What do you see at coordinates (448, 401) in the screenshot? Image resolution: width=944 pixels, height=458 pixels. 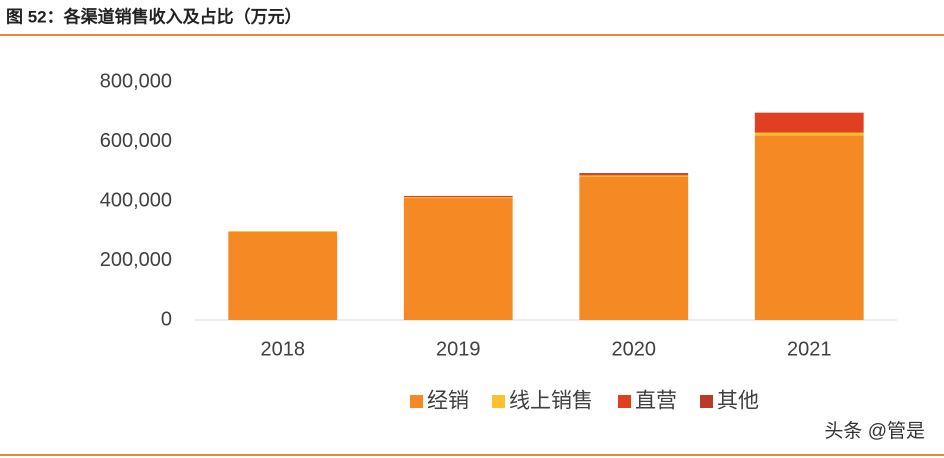 I see `legend-label: 经销` at bounding box center [448, 401].